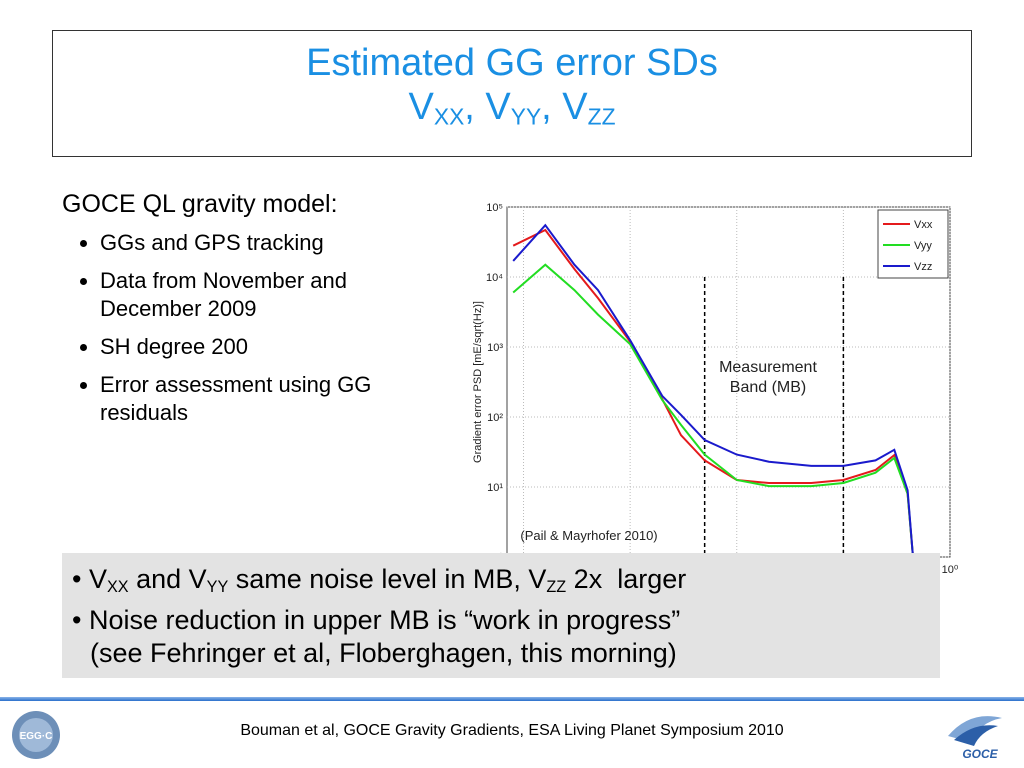  I want to click on y-tick-label: 10⁵, so click(494, 208).